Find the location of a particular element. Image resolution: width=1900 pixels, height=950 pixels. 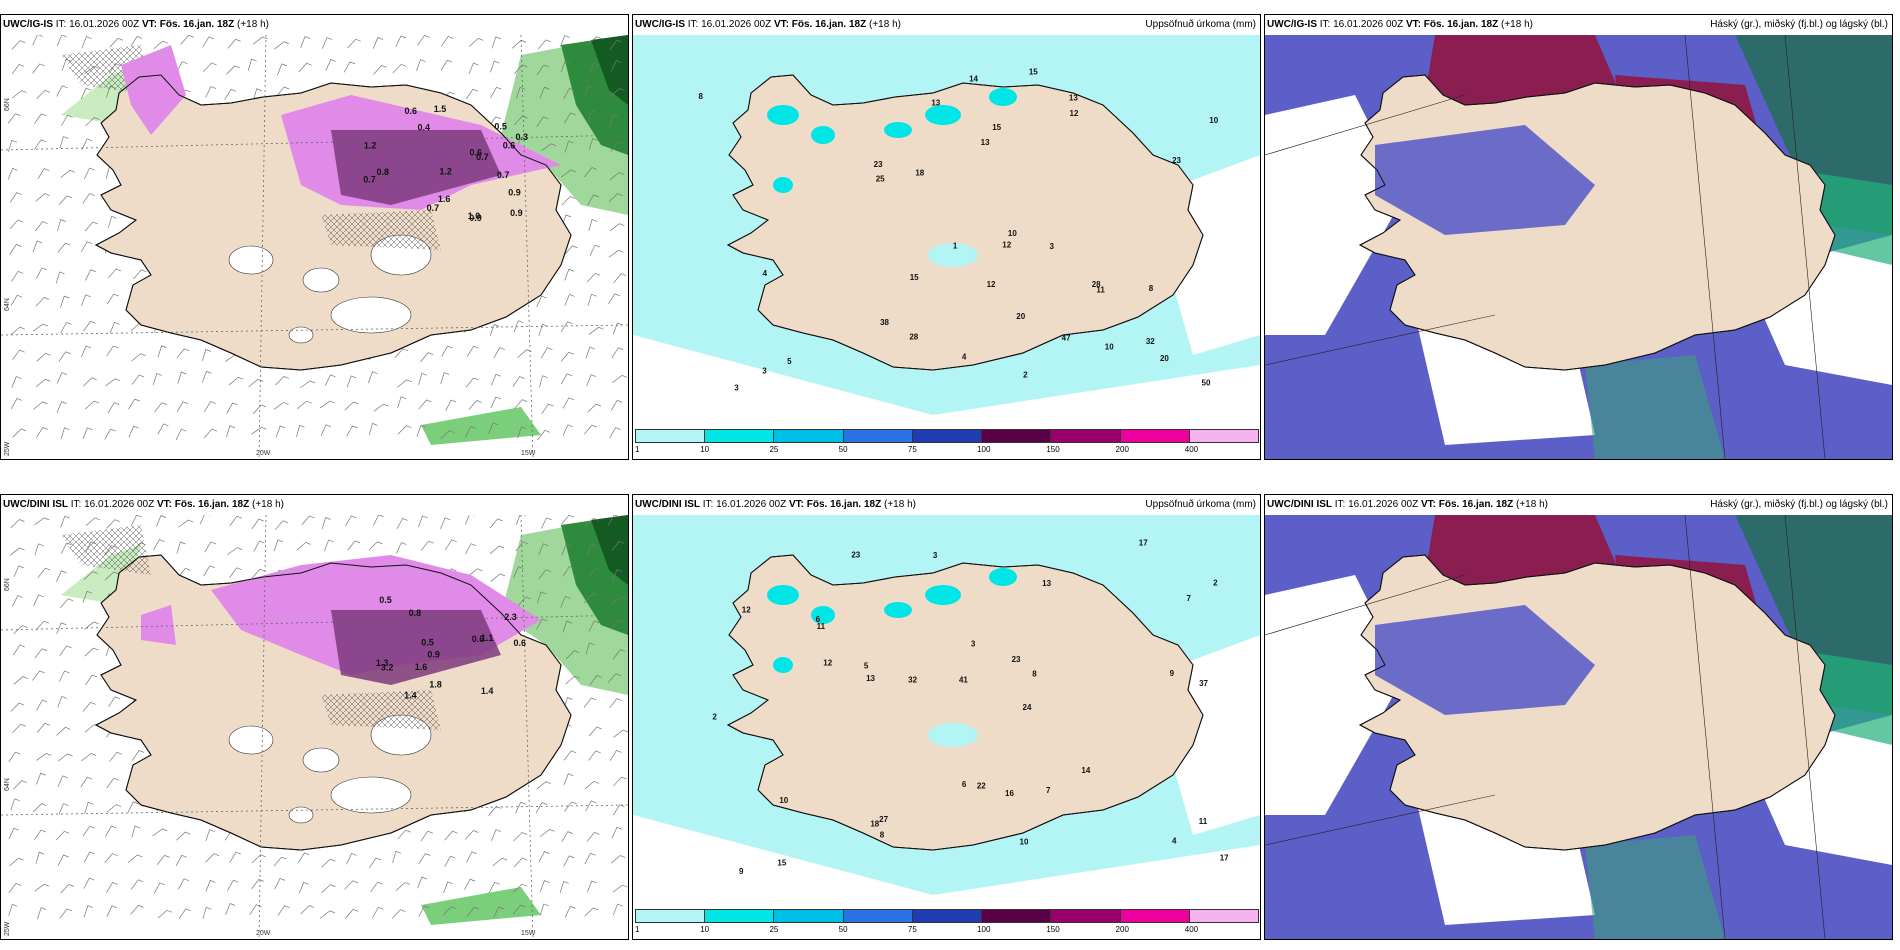

wind-value-label: 0.7 is located at coordinates (503, 175).